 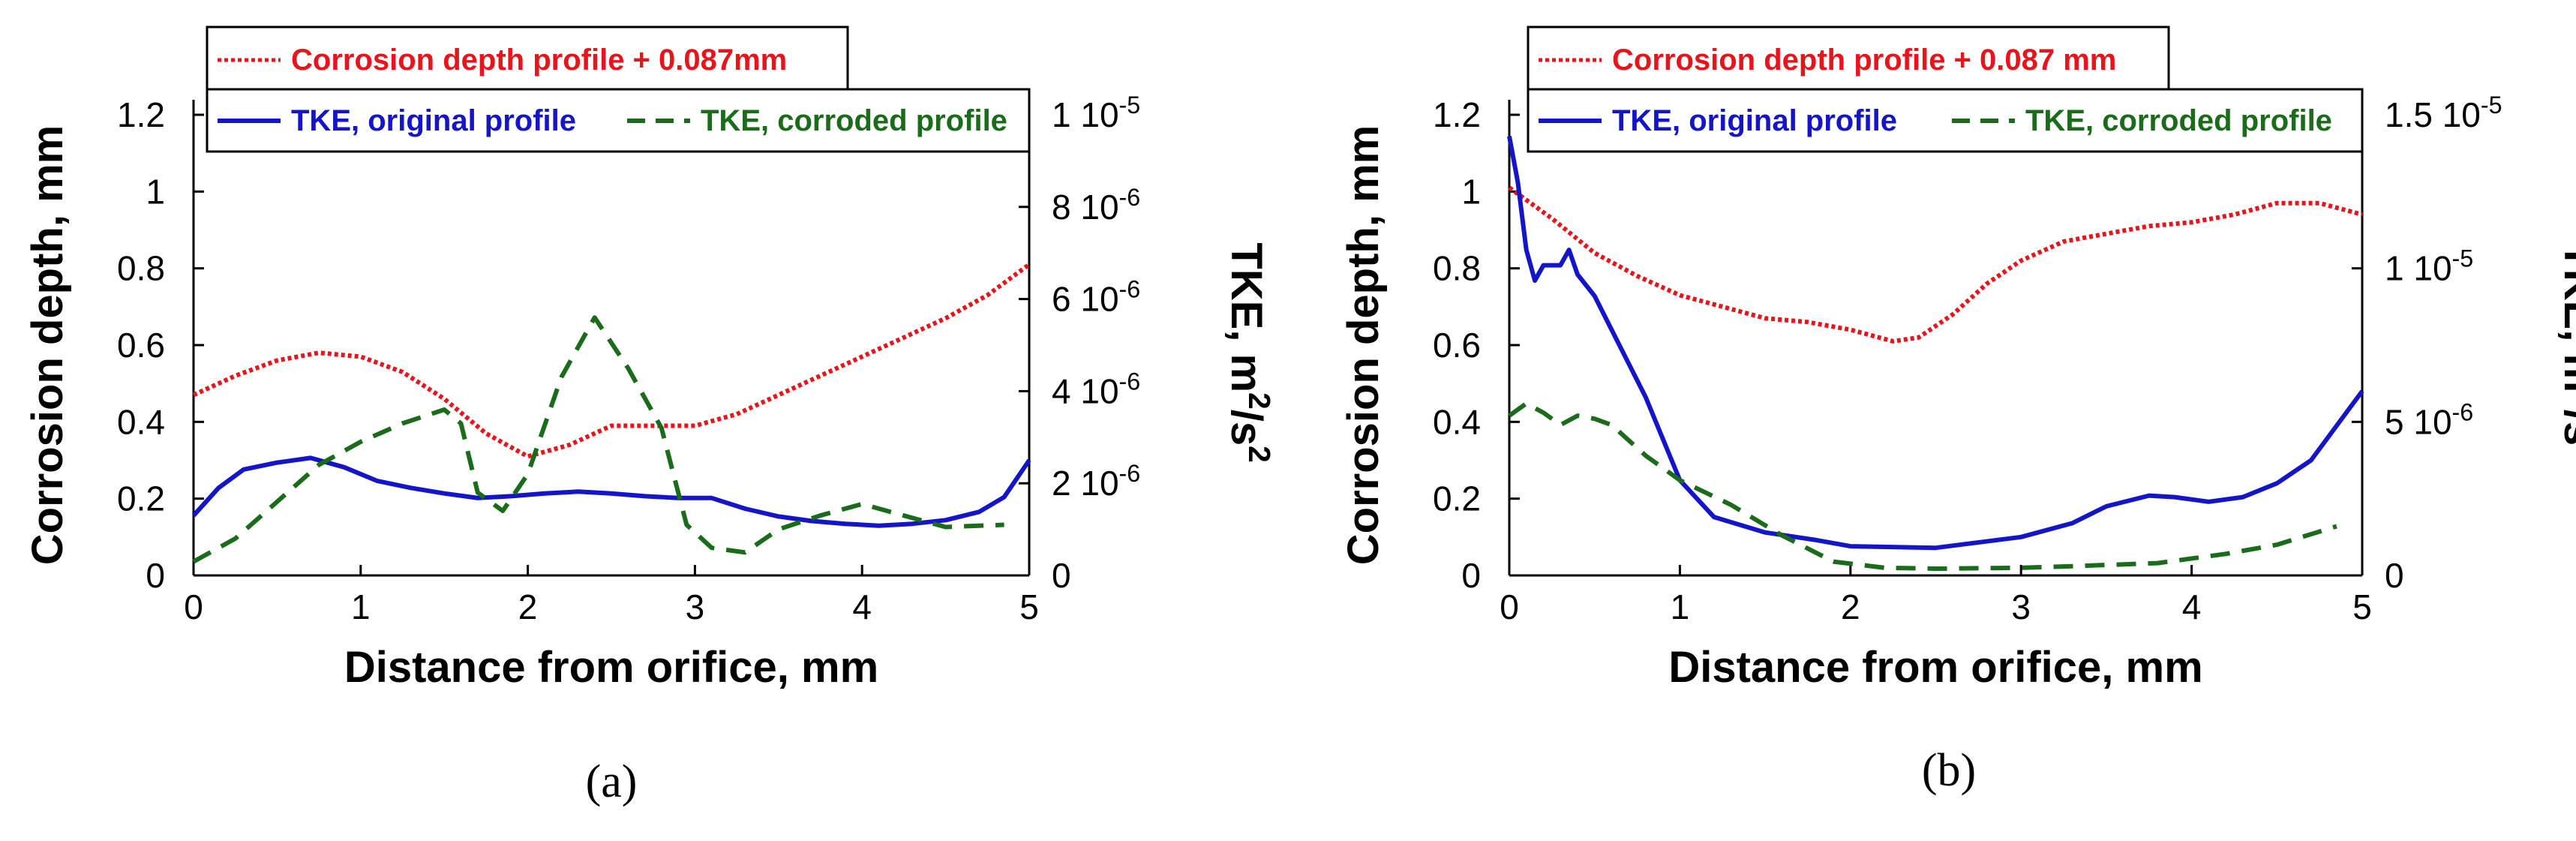 I want to click on legend-label-corrosion-depth: Corrosion depth profile + 0.087mm, so click(x=539, y=61).